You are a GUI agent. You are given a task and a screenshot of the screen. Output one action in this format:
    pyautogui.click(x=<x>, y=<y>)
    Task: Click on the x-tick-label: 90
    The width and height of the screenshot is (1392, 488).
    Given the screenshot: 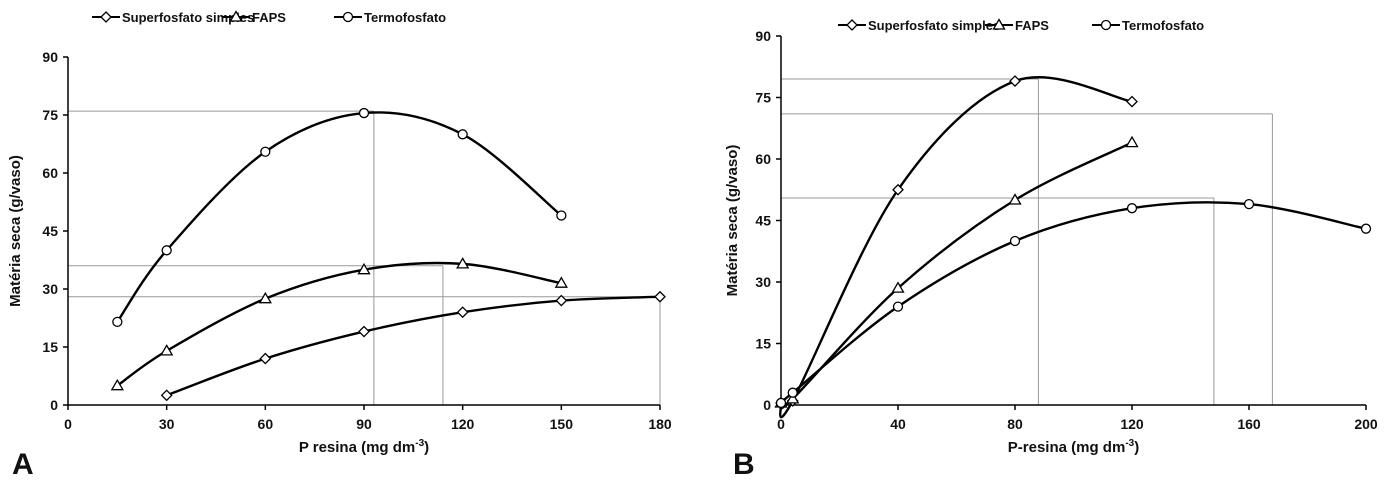 What is the action you would take?
    pyautogui.click(x=364, y=424)
    